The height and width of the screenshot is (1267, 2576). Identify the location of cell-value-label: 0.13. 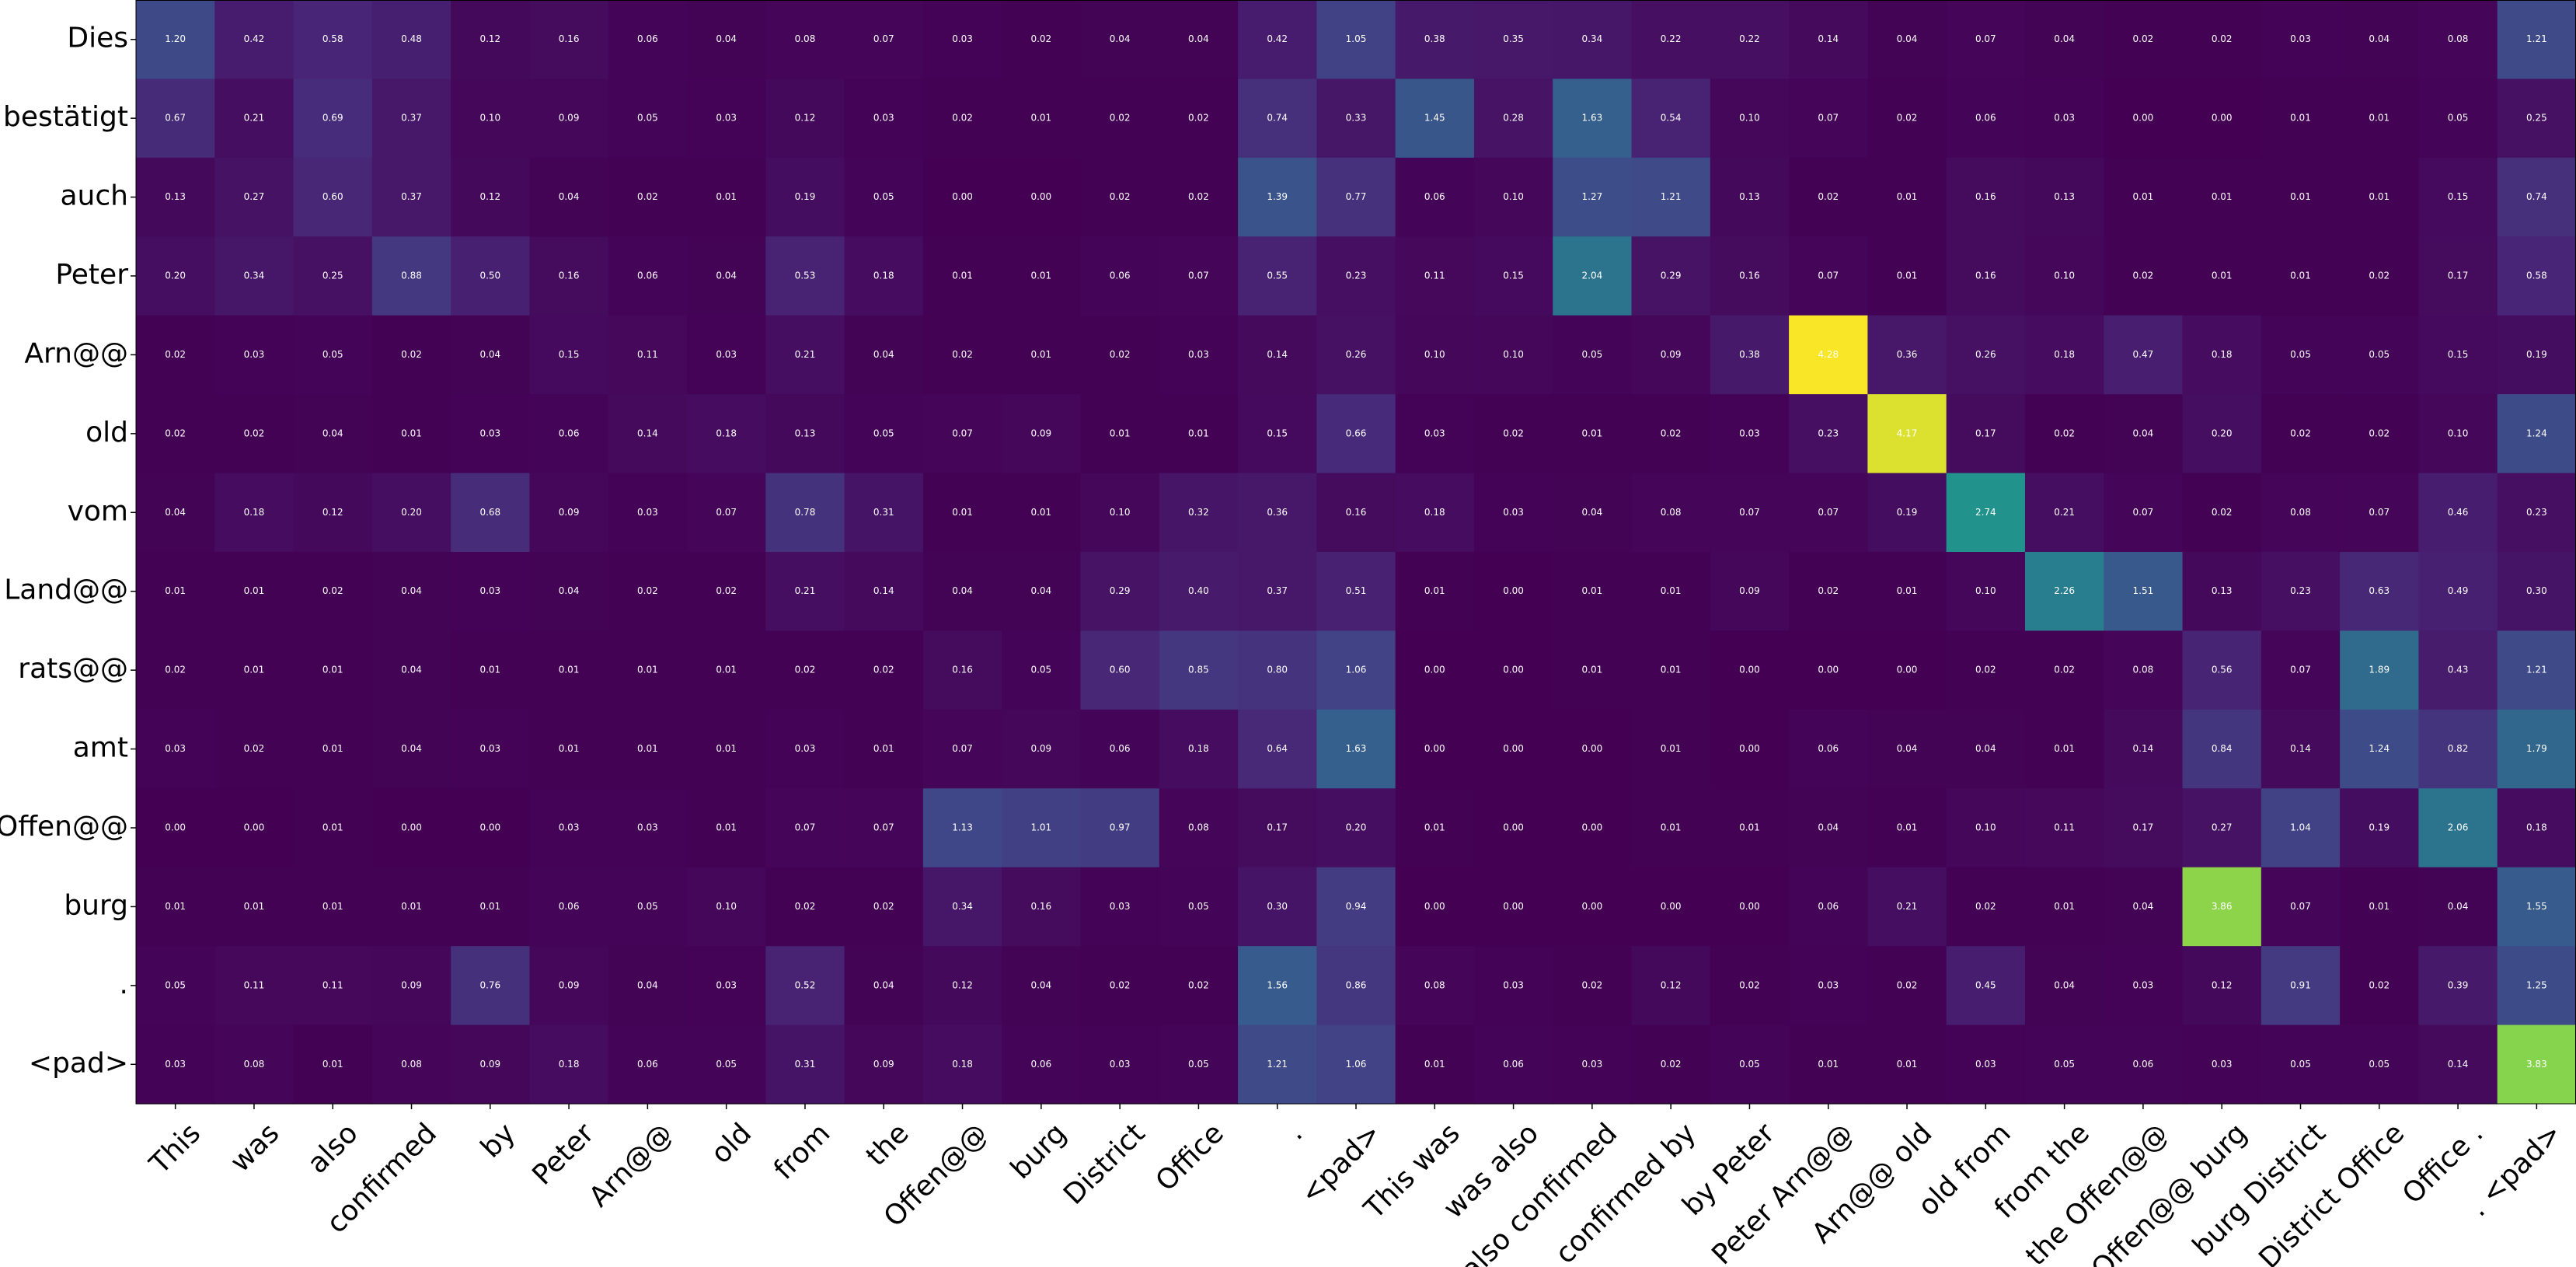
(1749, 196).